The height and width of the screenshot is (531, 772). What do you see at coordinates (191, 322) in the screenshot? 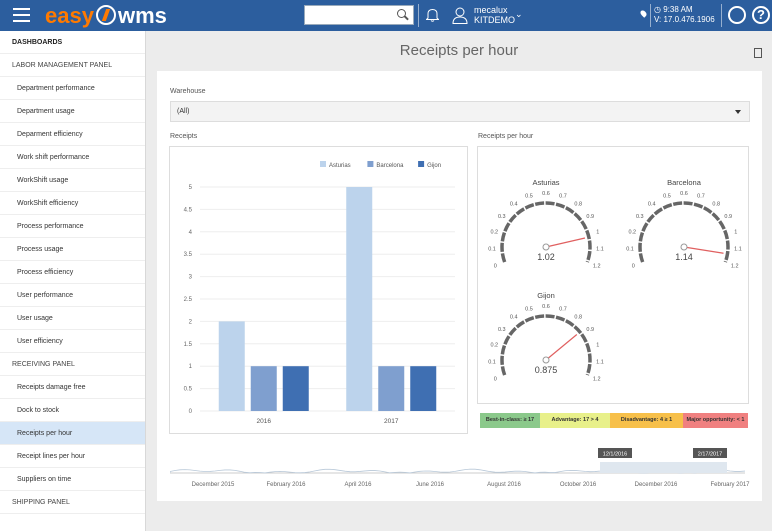
I see `y-tick-label: 2` at bounding box center [191, 322].